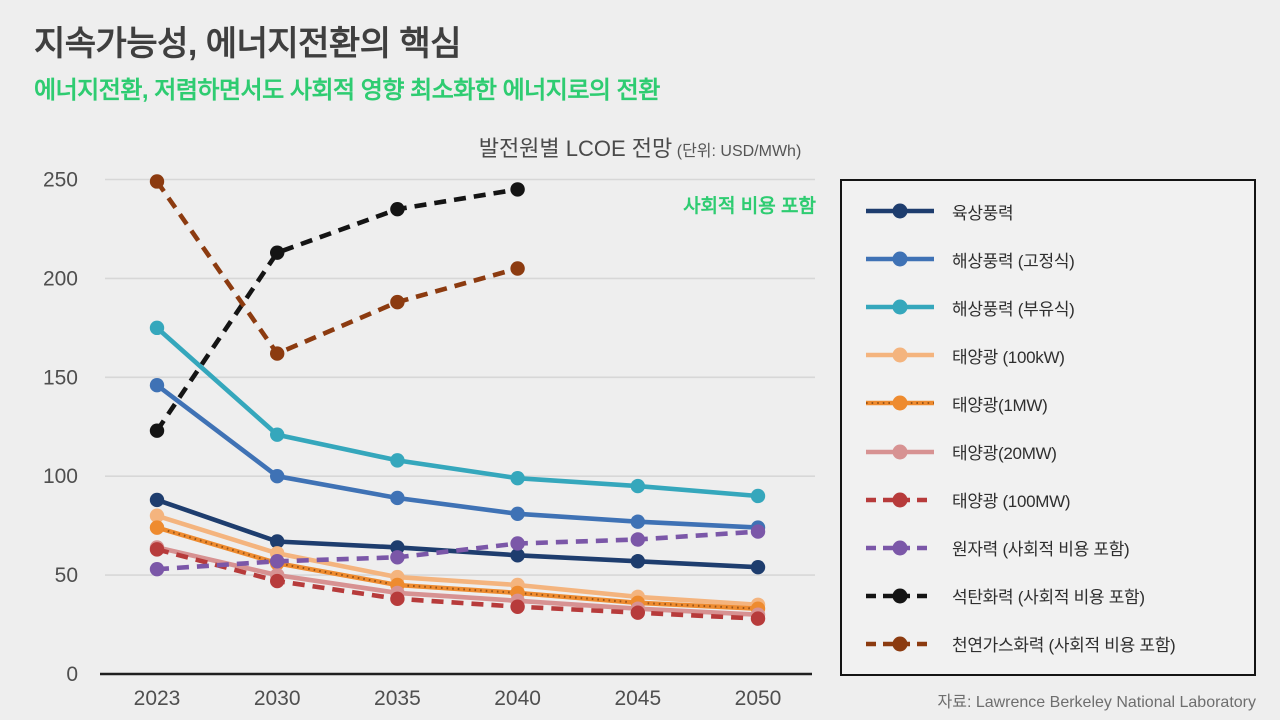 This screenshot has width=1280, height=720. Describe the element at coordinates (60, 278) in the screenshot. I see `y-tick-label: 200` at that location.